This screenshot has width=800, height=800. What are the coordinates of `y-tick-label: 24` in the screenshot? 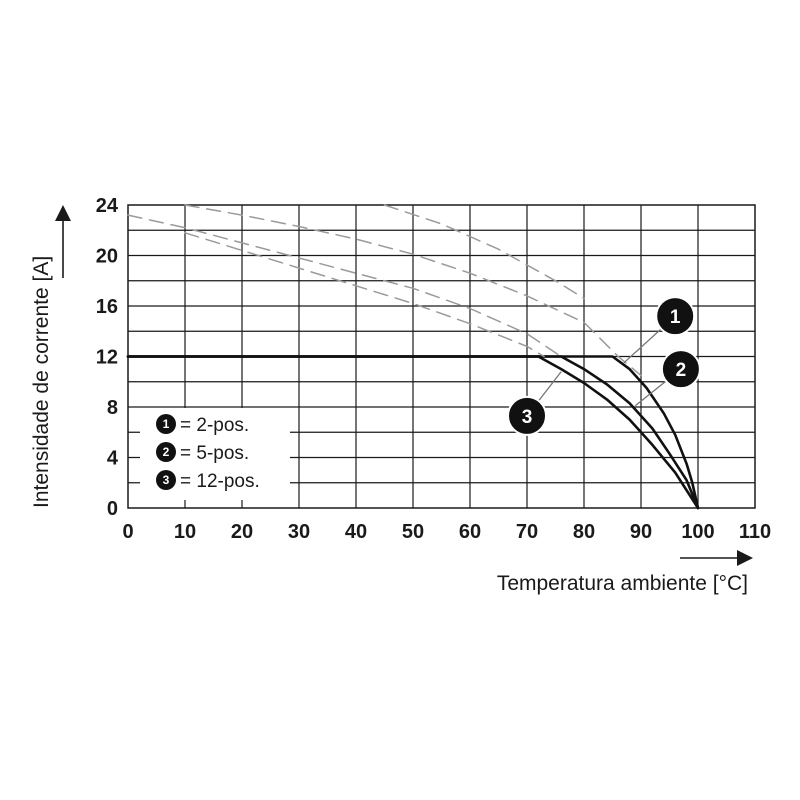 It's located at (107, 206).